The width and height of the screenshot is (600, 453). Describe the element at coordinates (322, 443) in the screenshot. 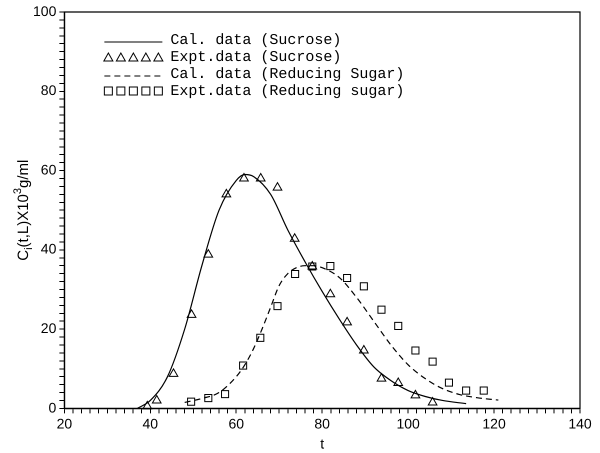

I see `x-axis-title: t` at that location.